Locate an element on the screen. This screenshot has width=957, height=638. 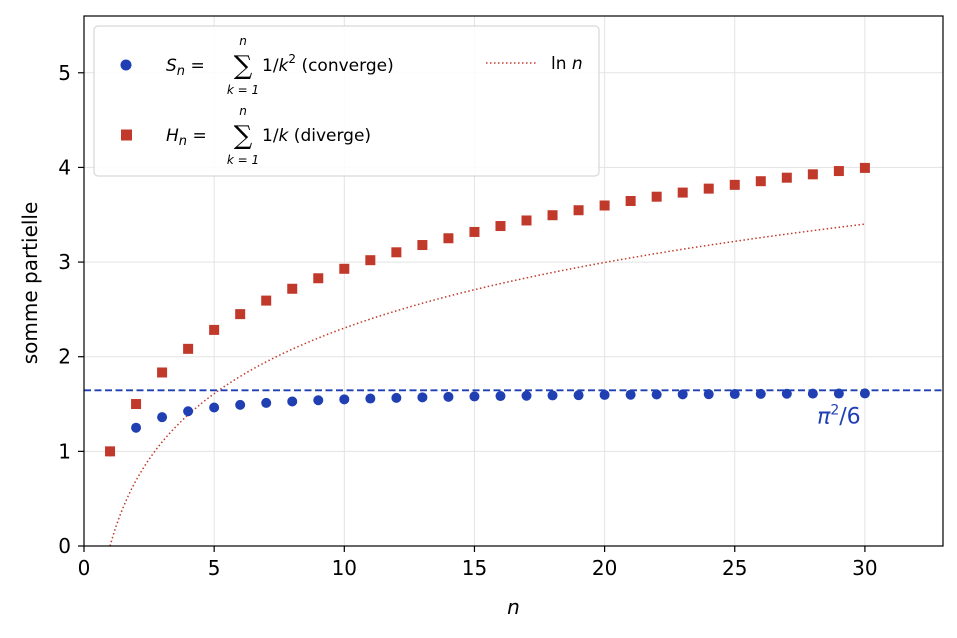
y-tick-label: 5 is located at coordinates (64, 73).